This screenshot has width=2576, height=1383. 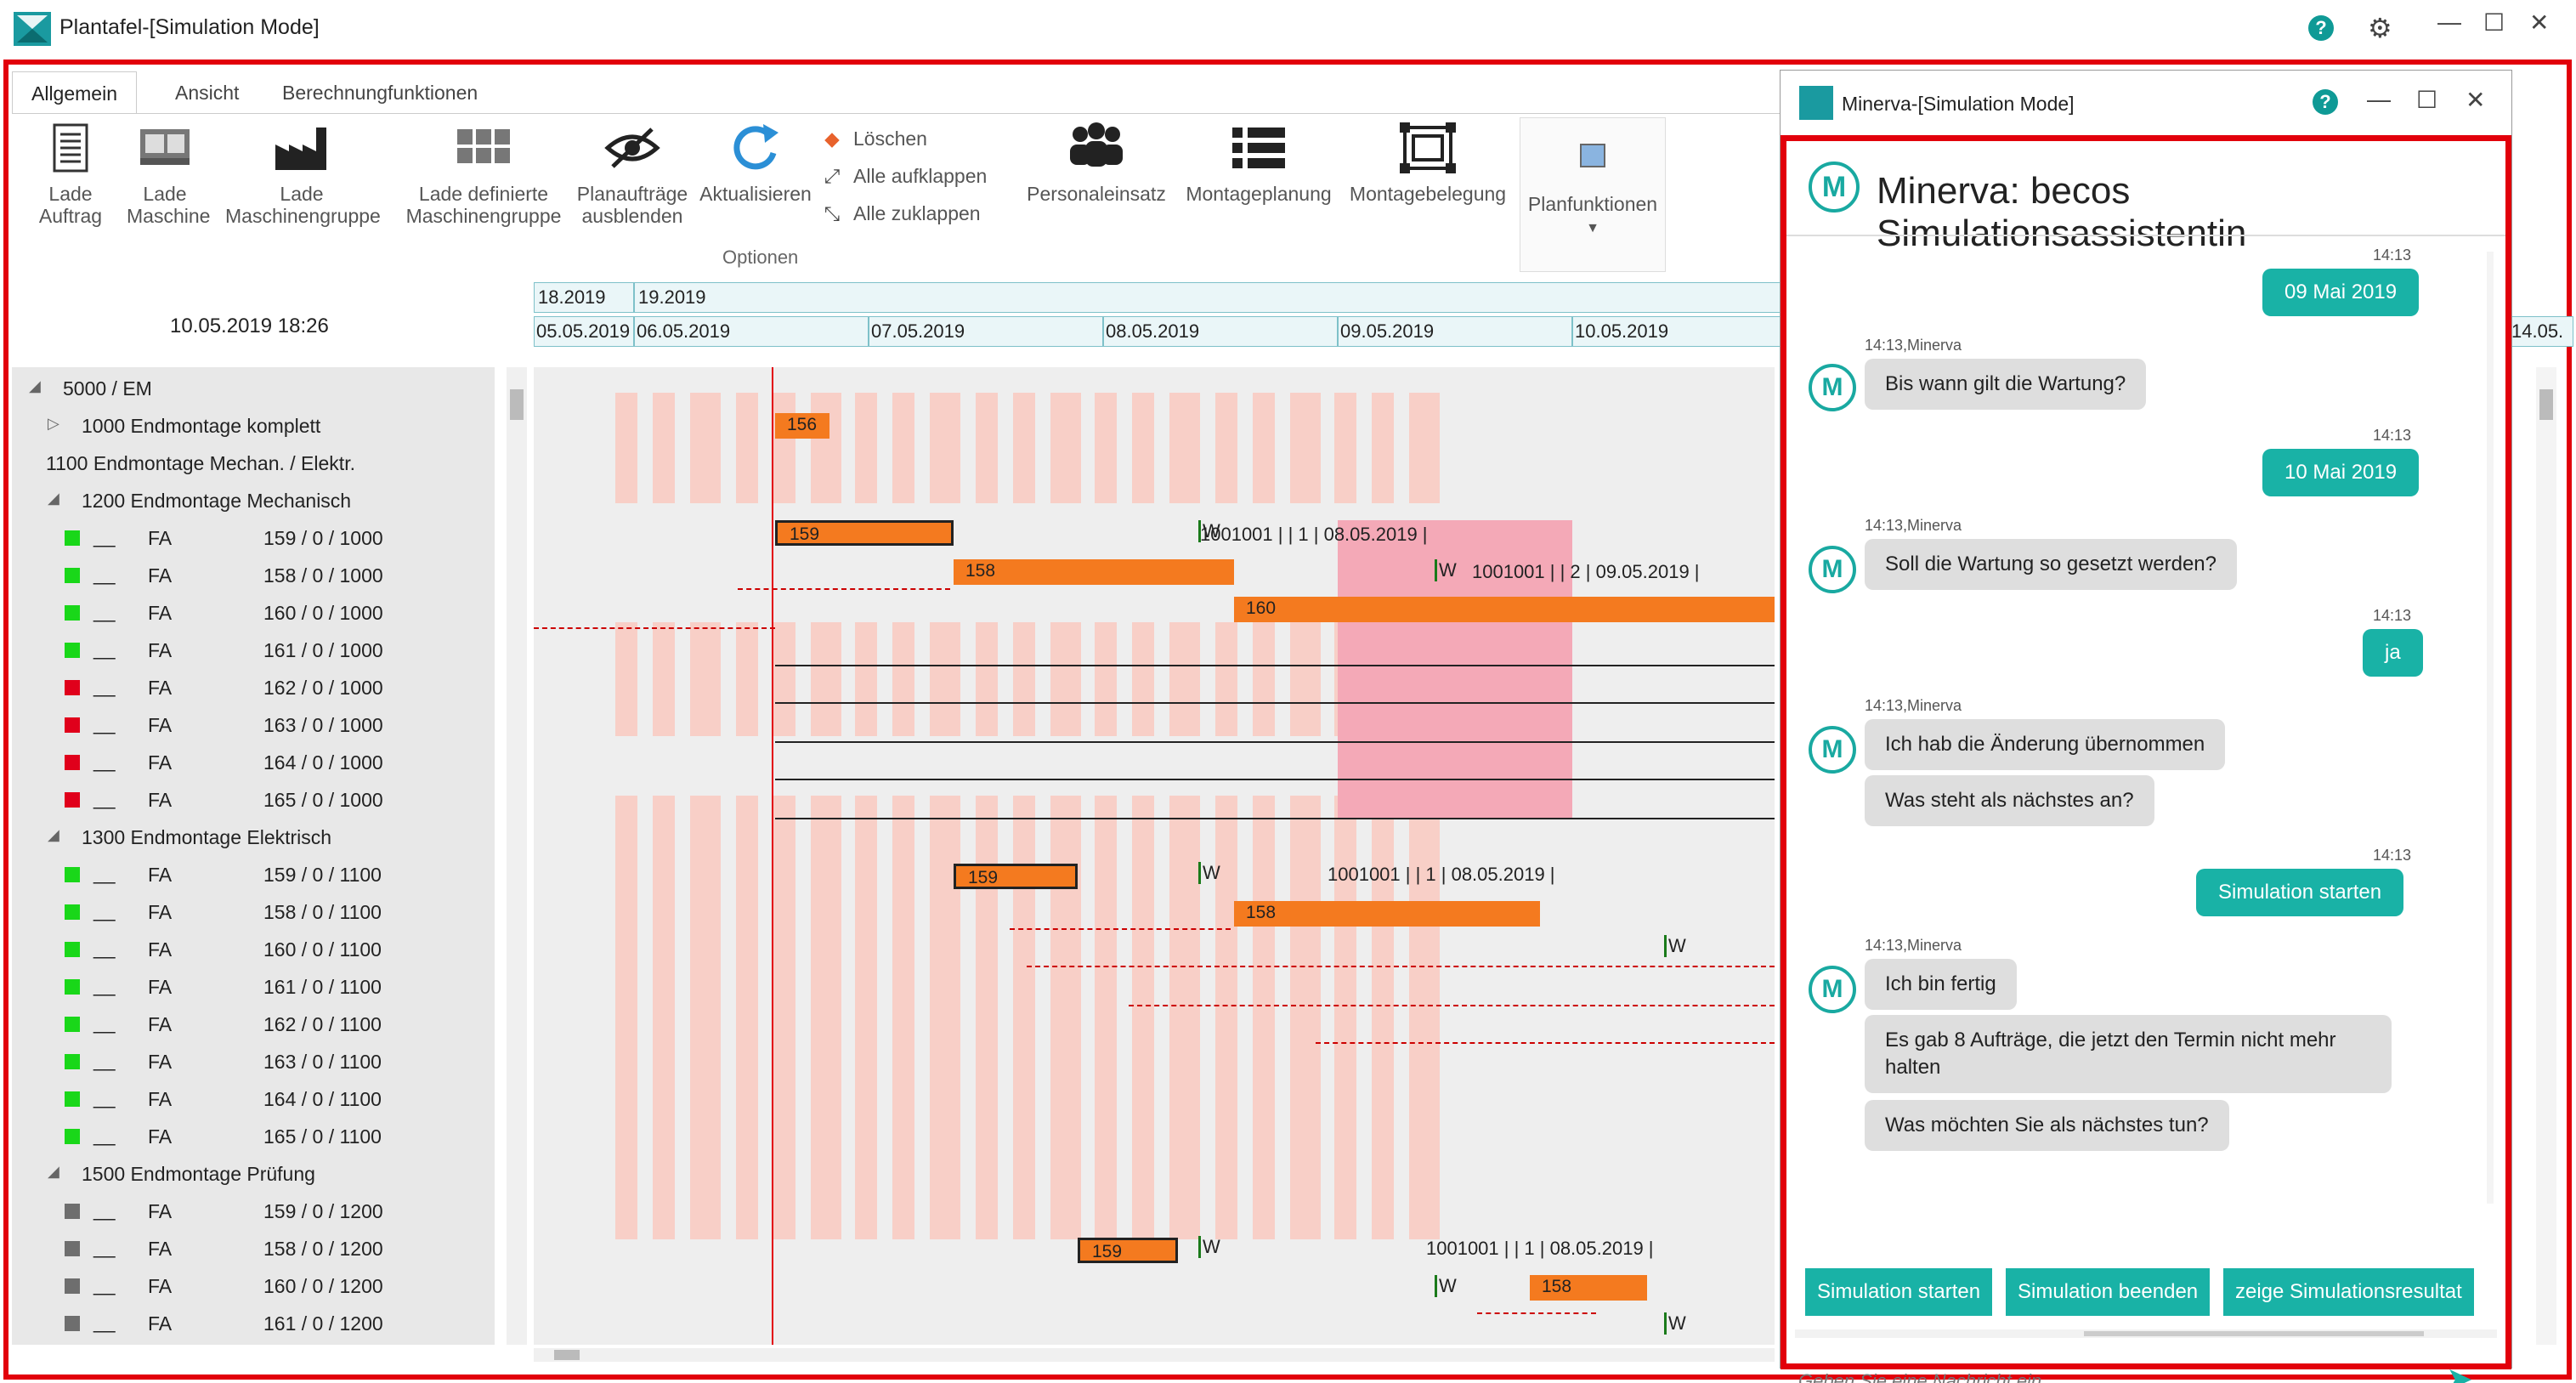 What do you see at coordinates (74, 92) in the screenshot?
I see `tab-allgemein: Allgemein` at bounding box center [74, 92].